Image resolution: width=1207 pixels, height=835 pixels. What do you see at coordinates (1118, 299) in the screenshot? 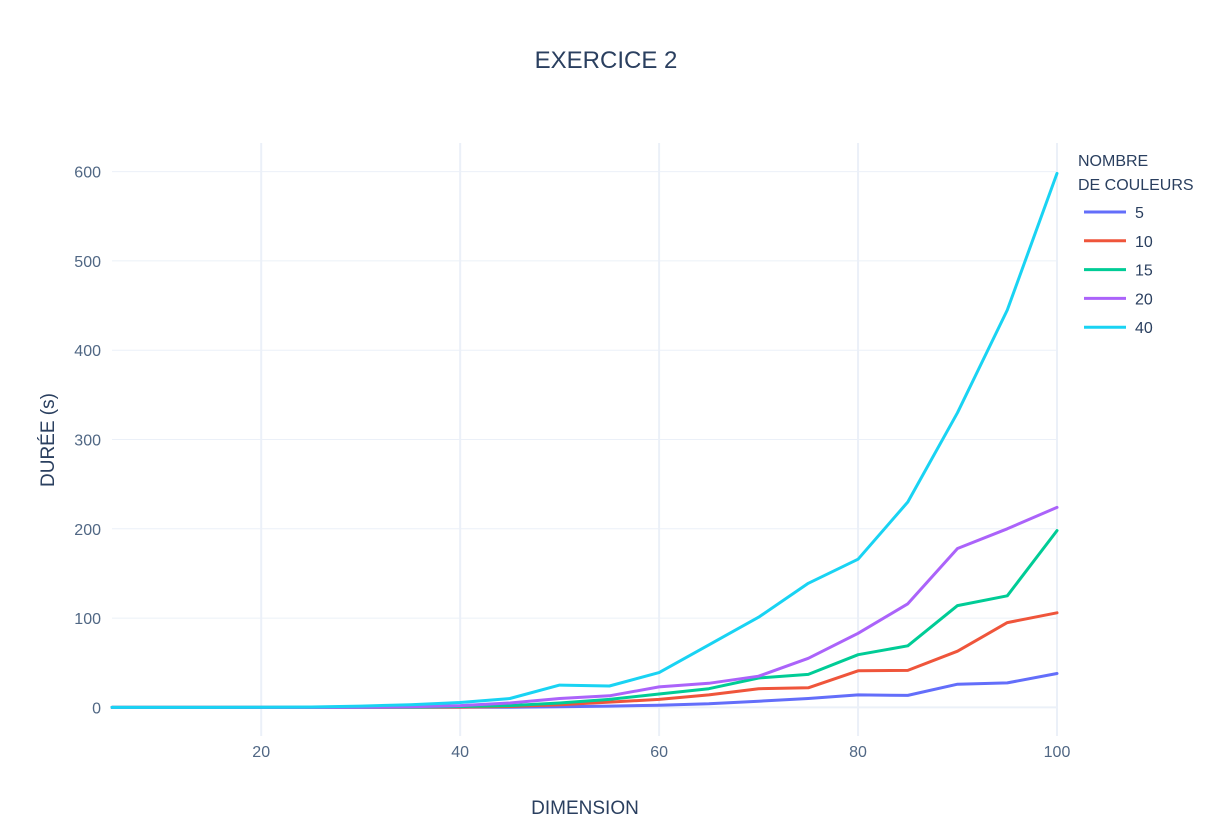
I see `legend-item-20: 20` at bounding box center [1118, 299].